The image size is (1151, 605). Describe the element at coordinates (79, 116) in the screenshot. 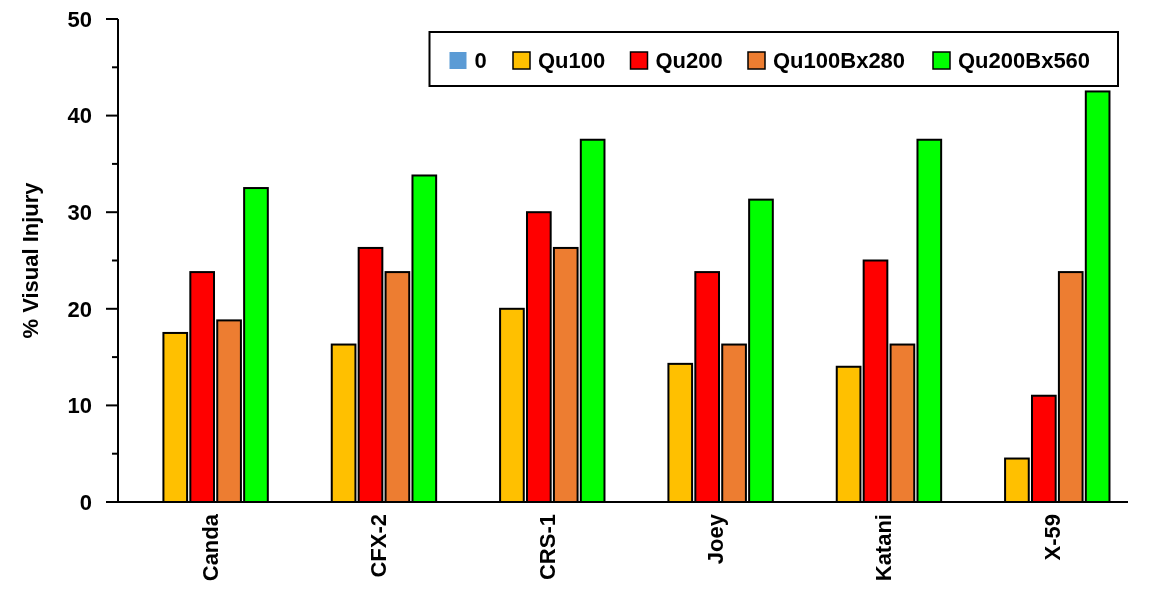

I see `y-tick-label: 40` at that location.